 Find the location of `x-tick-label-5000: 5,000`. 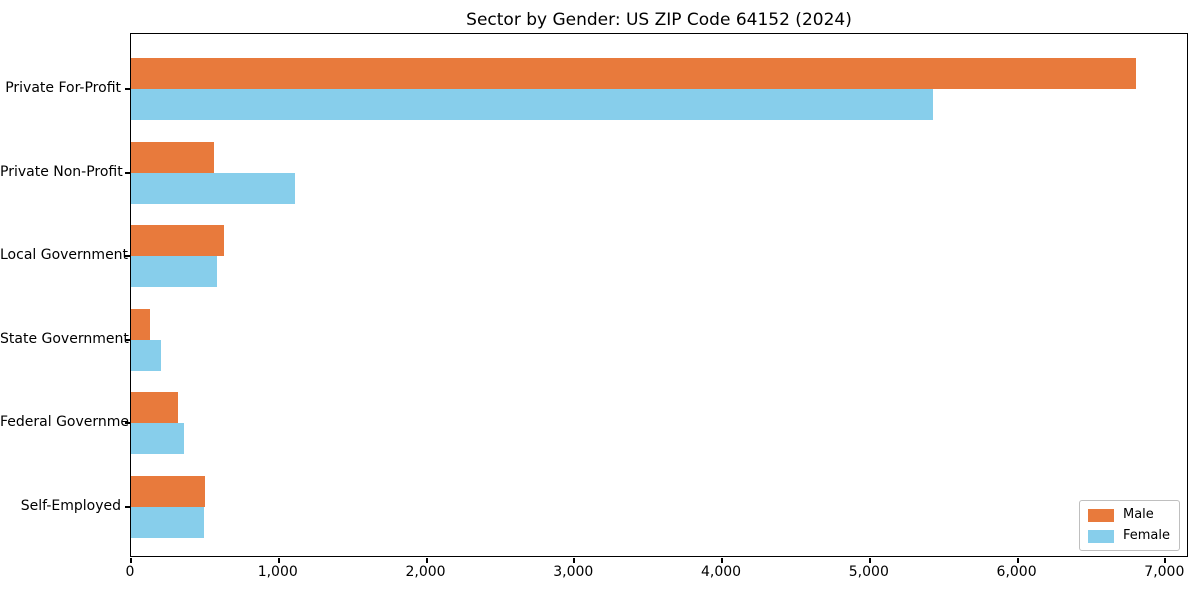

x-tick-label-5000: 5,000 is located at coordinates (868, 572).